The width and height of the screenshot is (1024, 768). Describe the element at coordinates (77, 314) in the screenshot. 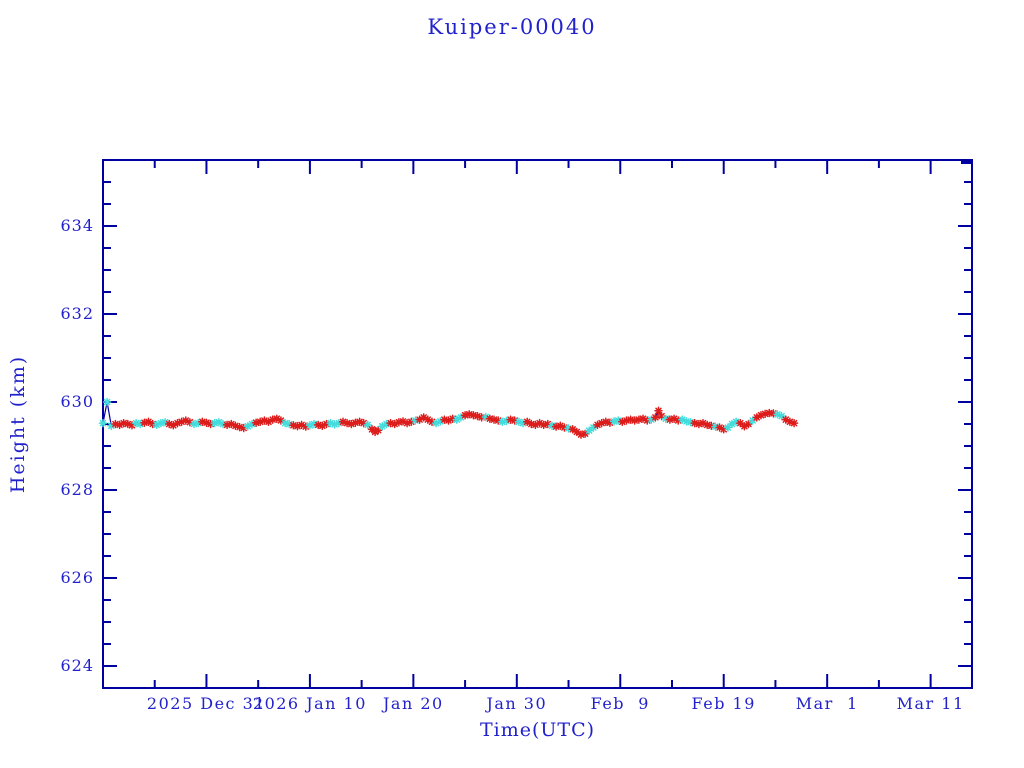

I see `y-tick-label: 632` at that location.